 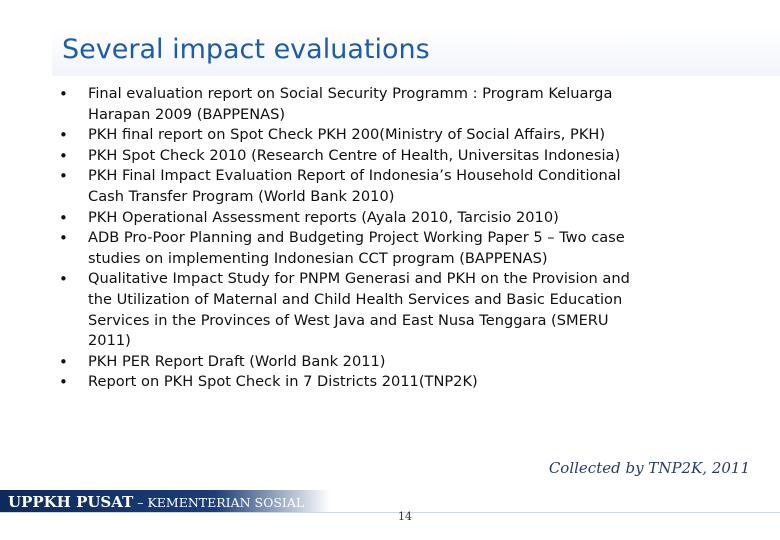 I want to click on footer-divider, so click(x=390, y=512).